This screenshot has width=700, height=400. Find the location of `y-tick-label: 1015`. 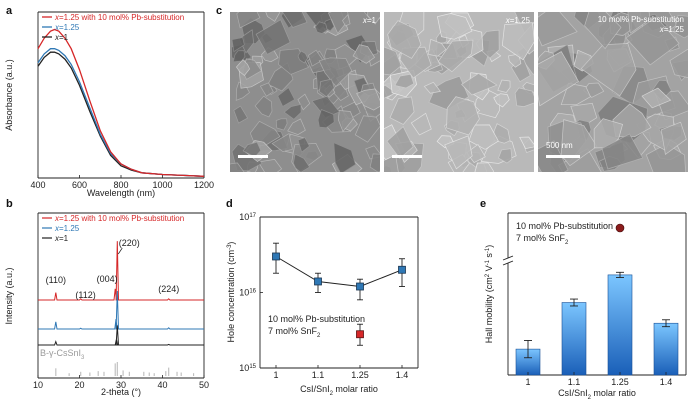

y-tick-label: 1015 is located at coordinates (247, 368).